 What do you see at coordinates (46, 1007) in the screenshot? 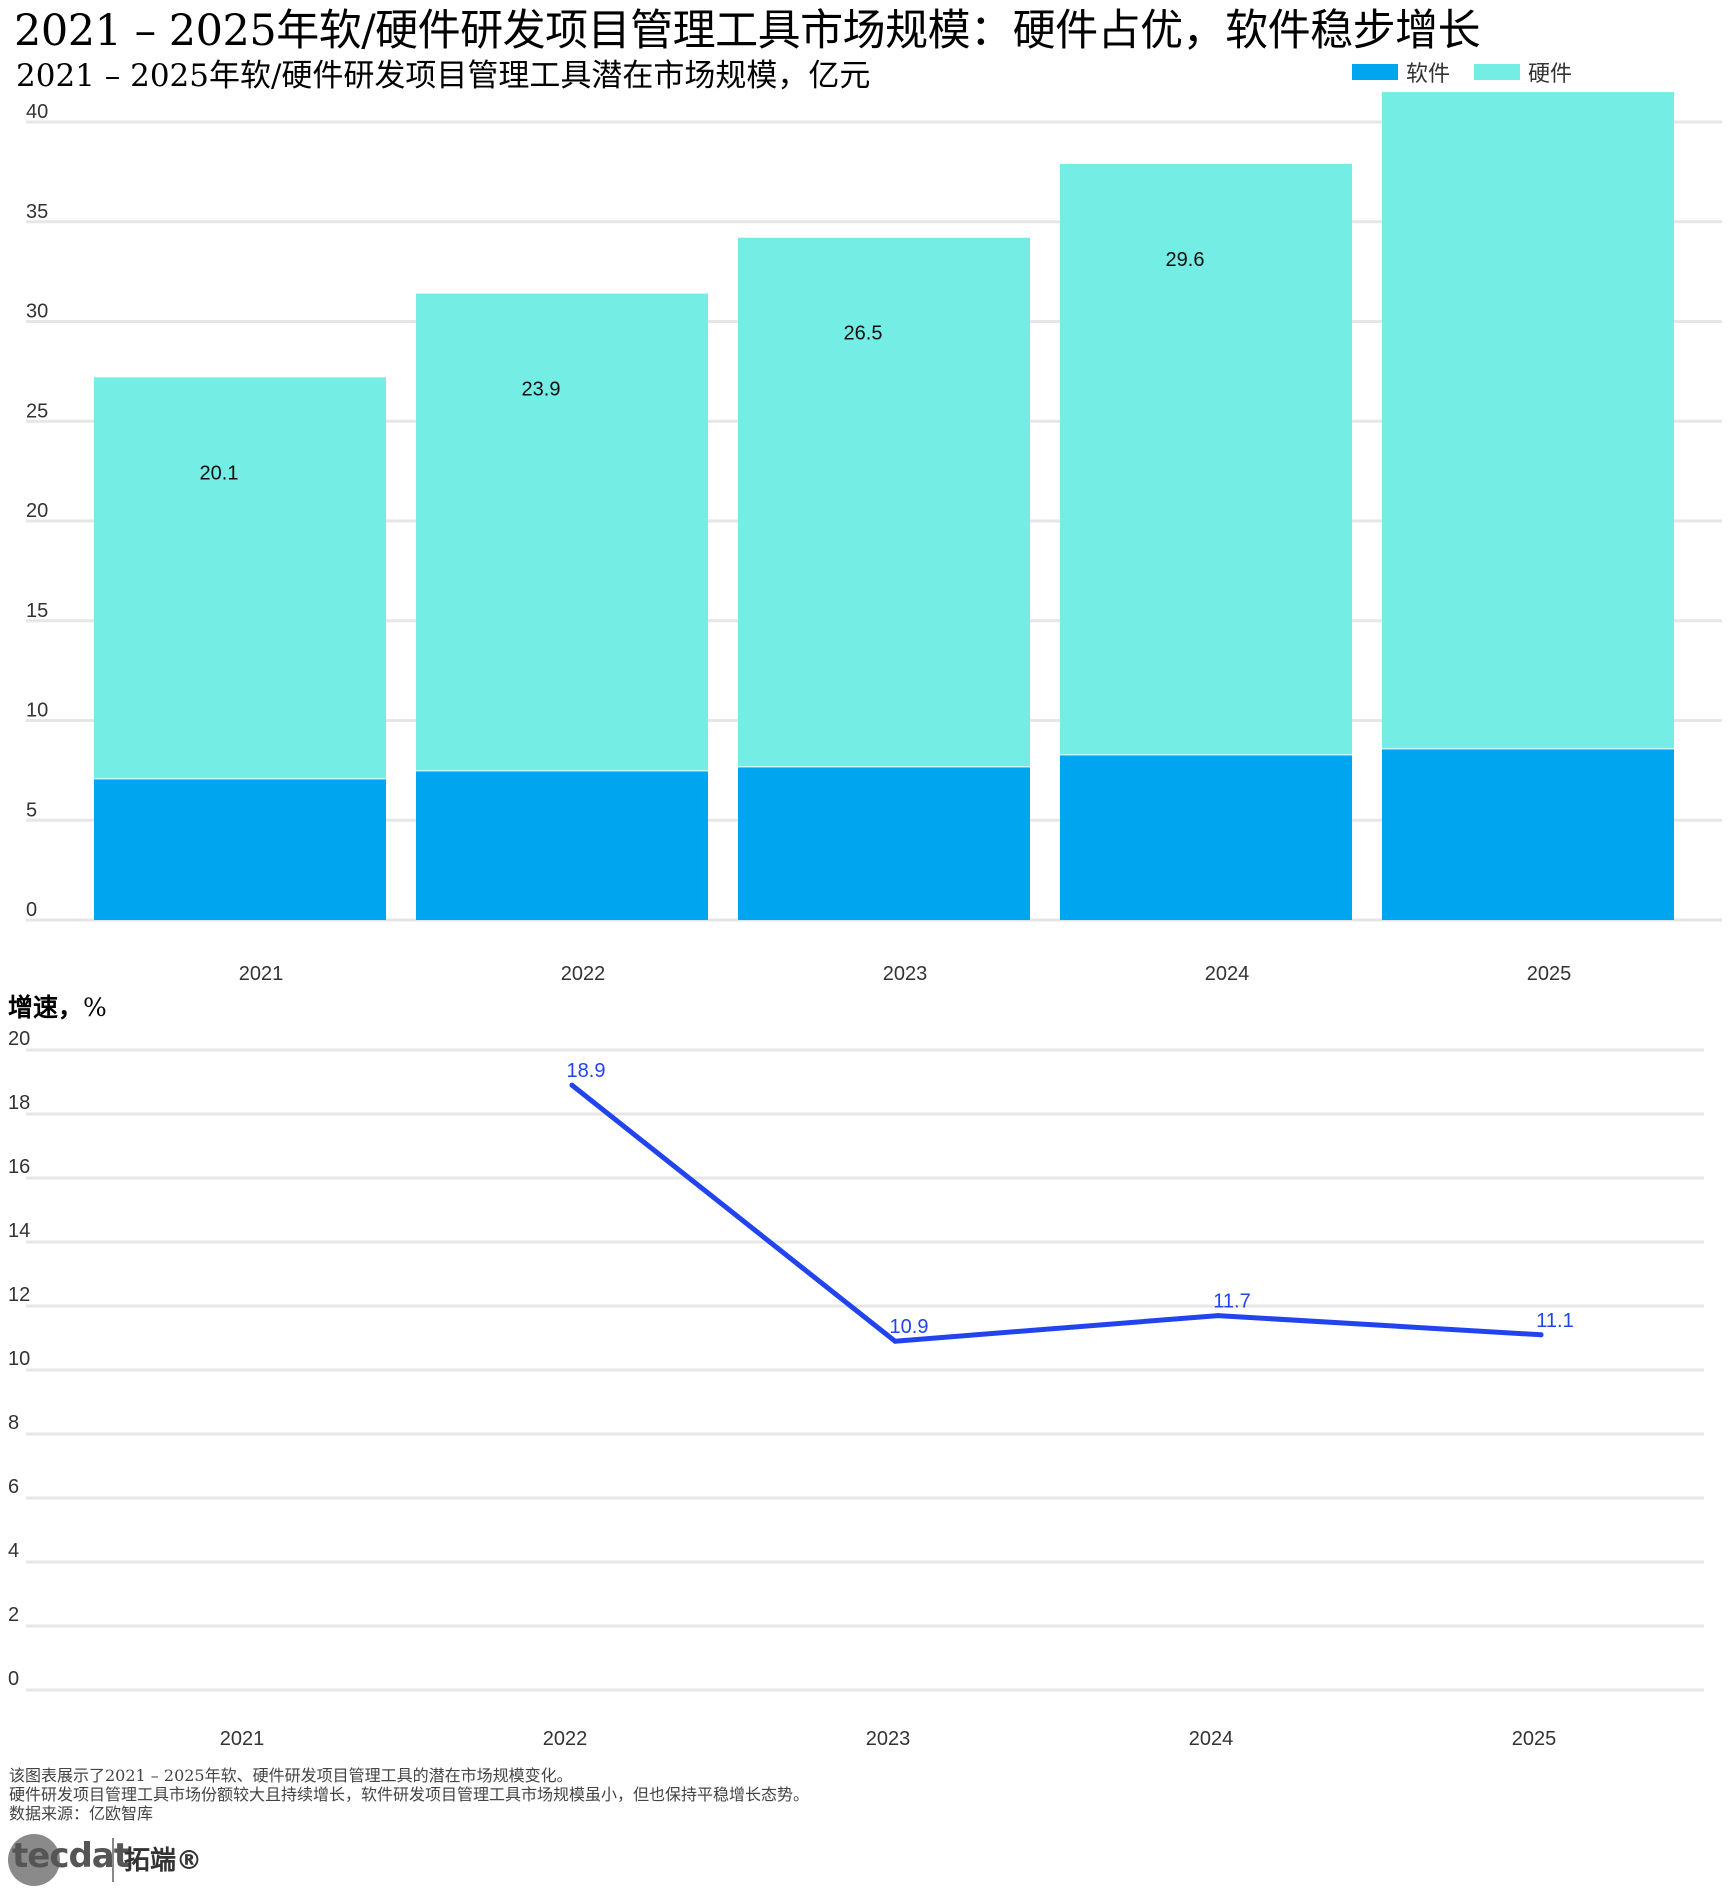
I see `line-chart-title-bold: 增速，` at bounding box center [46, 1007].